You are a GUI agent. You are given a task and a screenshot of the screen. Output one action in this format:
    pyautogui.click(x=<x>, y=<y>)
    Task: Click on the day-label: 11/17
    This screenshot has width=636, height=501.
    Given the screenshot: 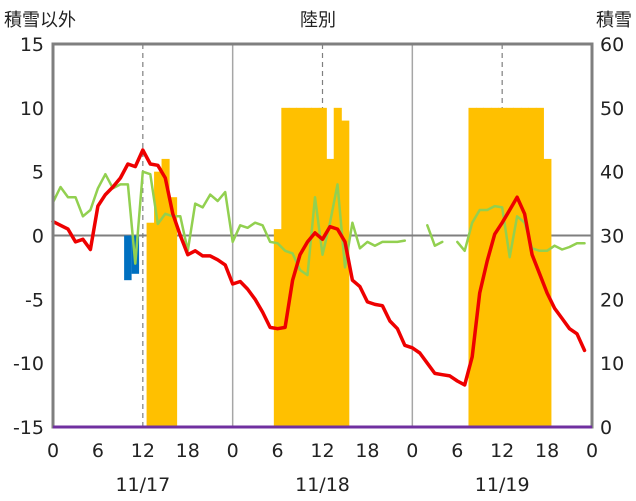 What is the action you would take?
    pyautogui.click(x=142, y=485)
    